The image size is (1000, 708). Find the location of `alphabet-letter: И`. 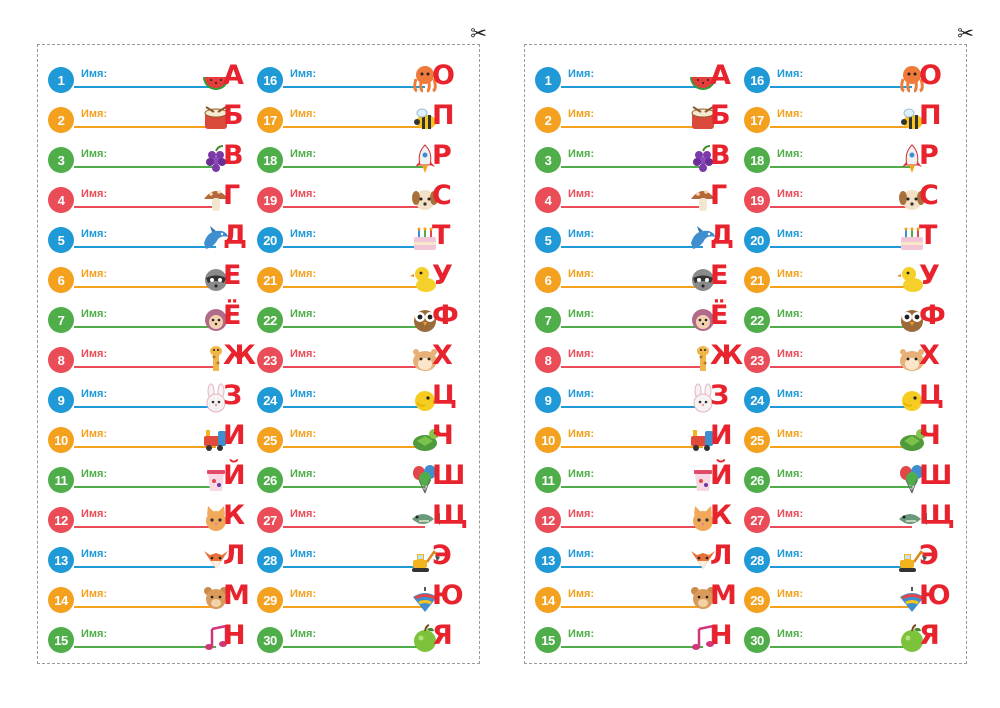

alphabet-letter: И is located at coordinates (721, 435).